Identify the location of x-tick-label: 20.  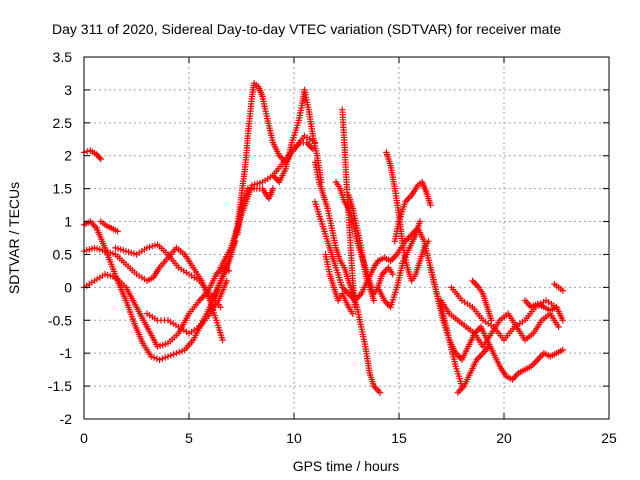
(504, 438).